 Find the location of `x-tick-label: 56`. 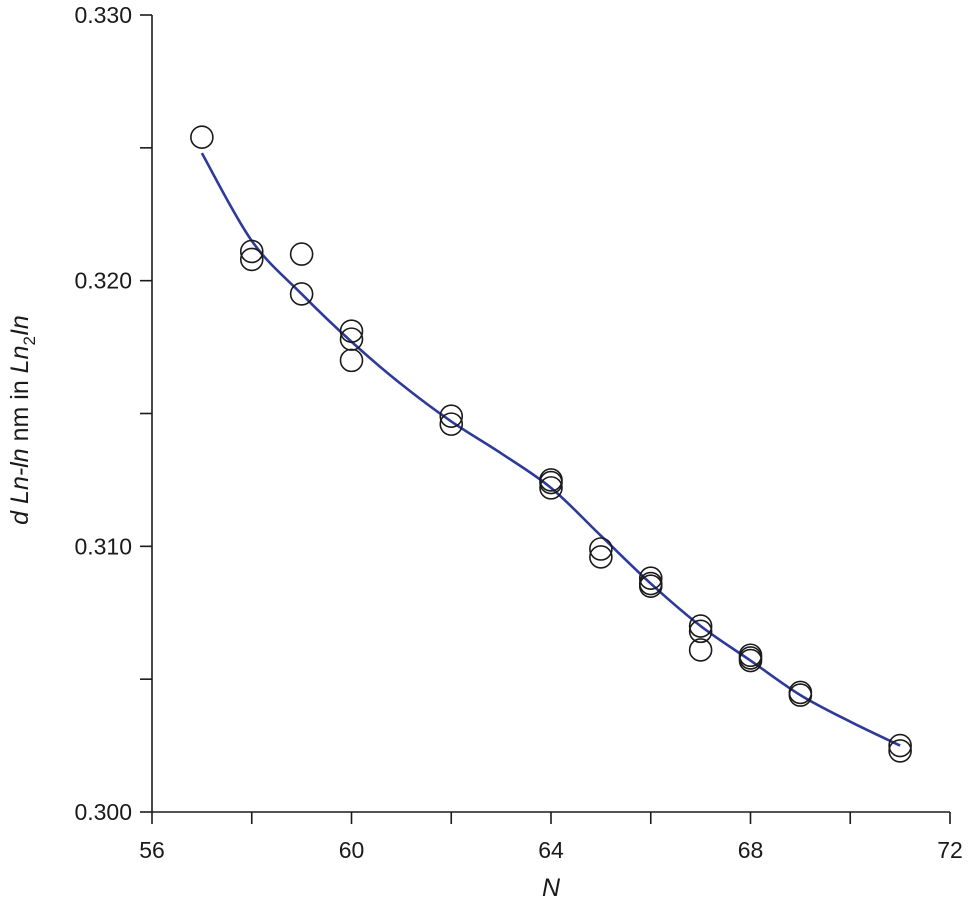

x-tick-label: 56 is located at coordinates (152, 850).